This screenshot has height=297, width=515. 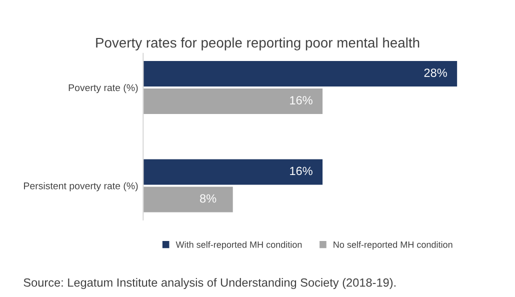 What do you see at coordinates (393, 245) in the screenshot?
I see `legend-label: No self-reported MH condition` at bounding box center [393, 245].